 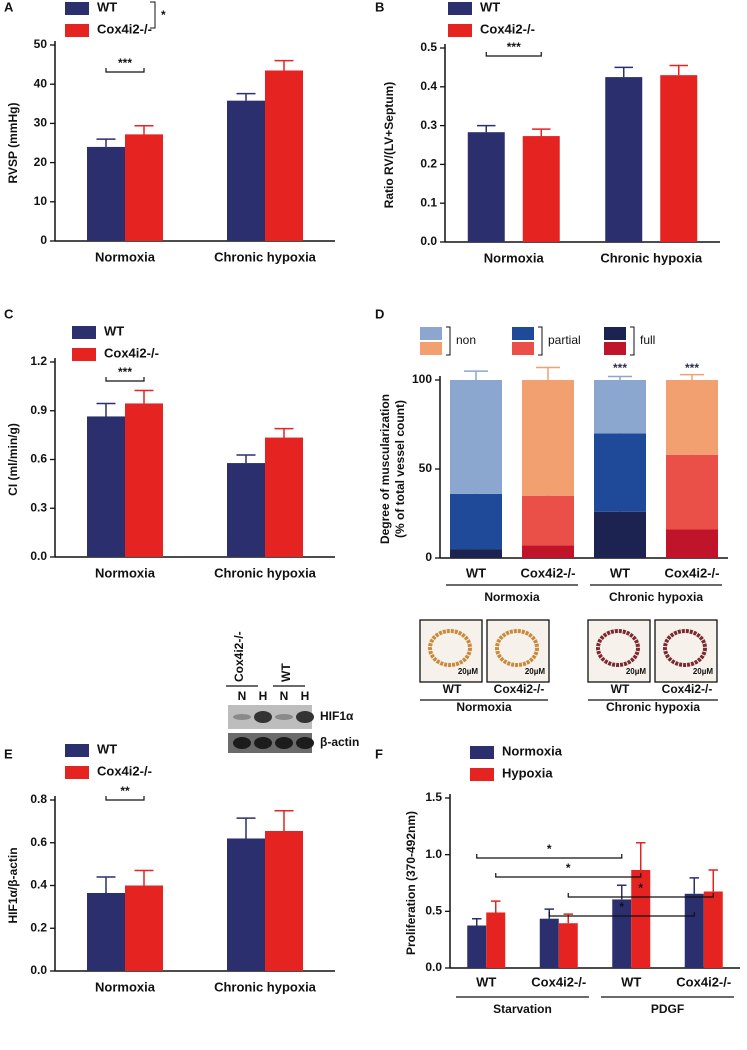 What do you see at coordinates (618, 648) in the screenshot?
I see `vessel` at bounding box center [618, 648].